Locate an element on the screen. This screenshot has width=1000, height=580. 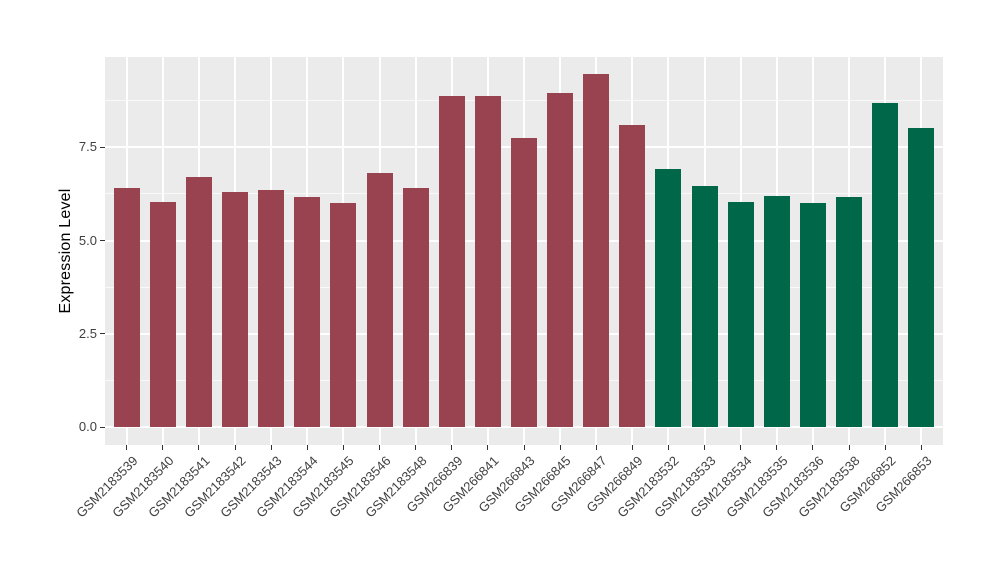
bar-GSM266852 is located at coordinates (885, 265).